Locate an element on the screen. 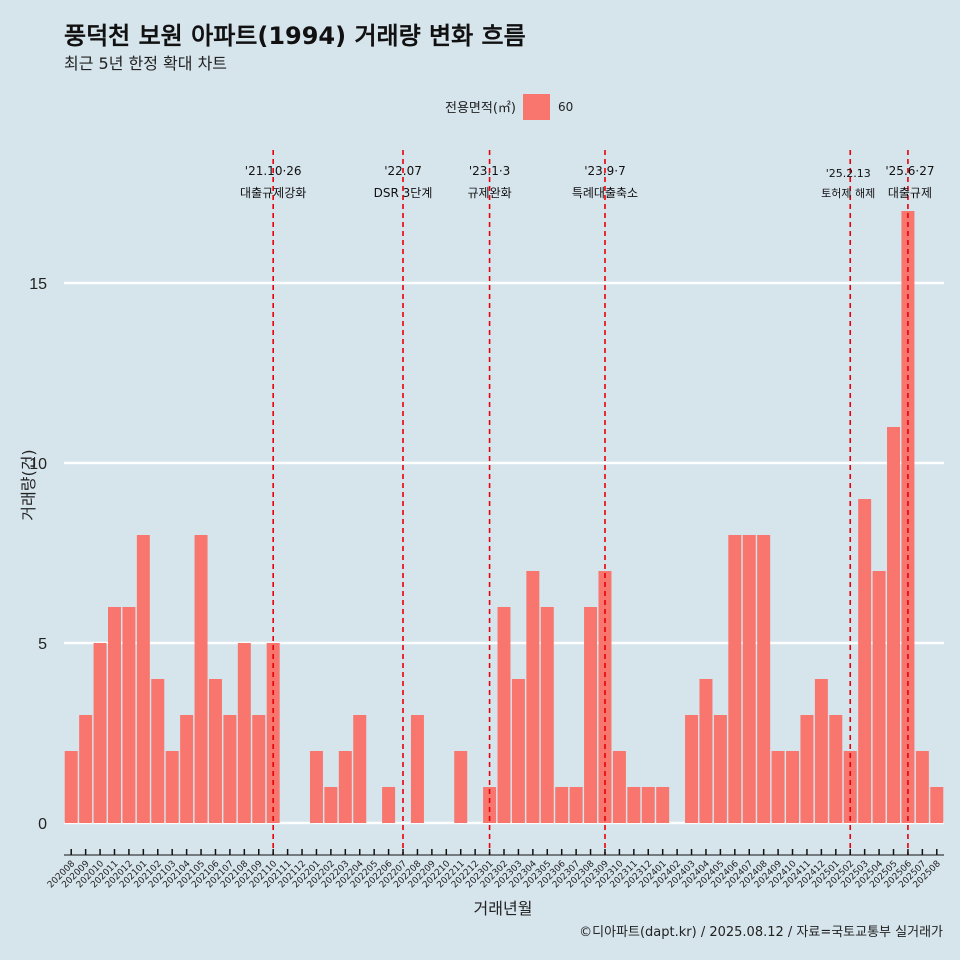  y-axis-ticks: 0 5 10 15 is located at coordinates (38, 554).